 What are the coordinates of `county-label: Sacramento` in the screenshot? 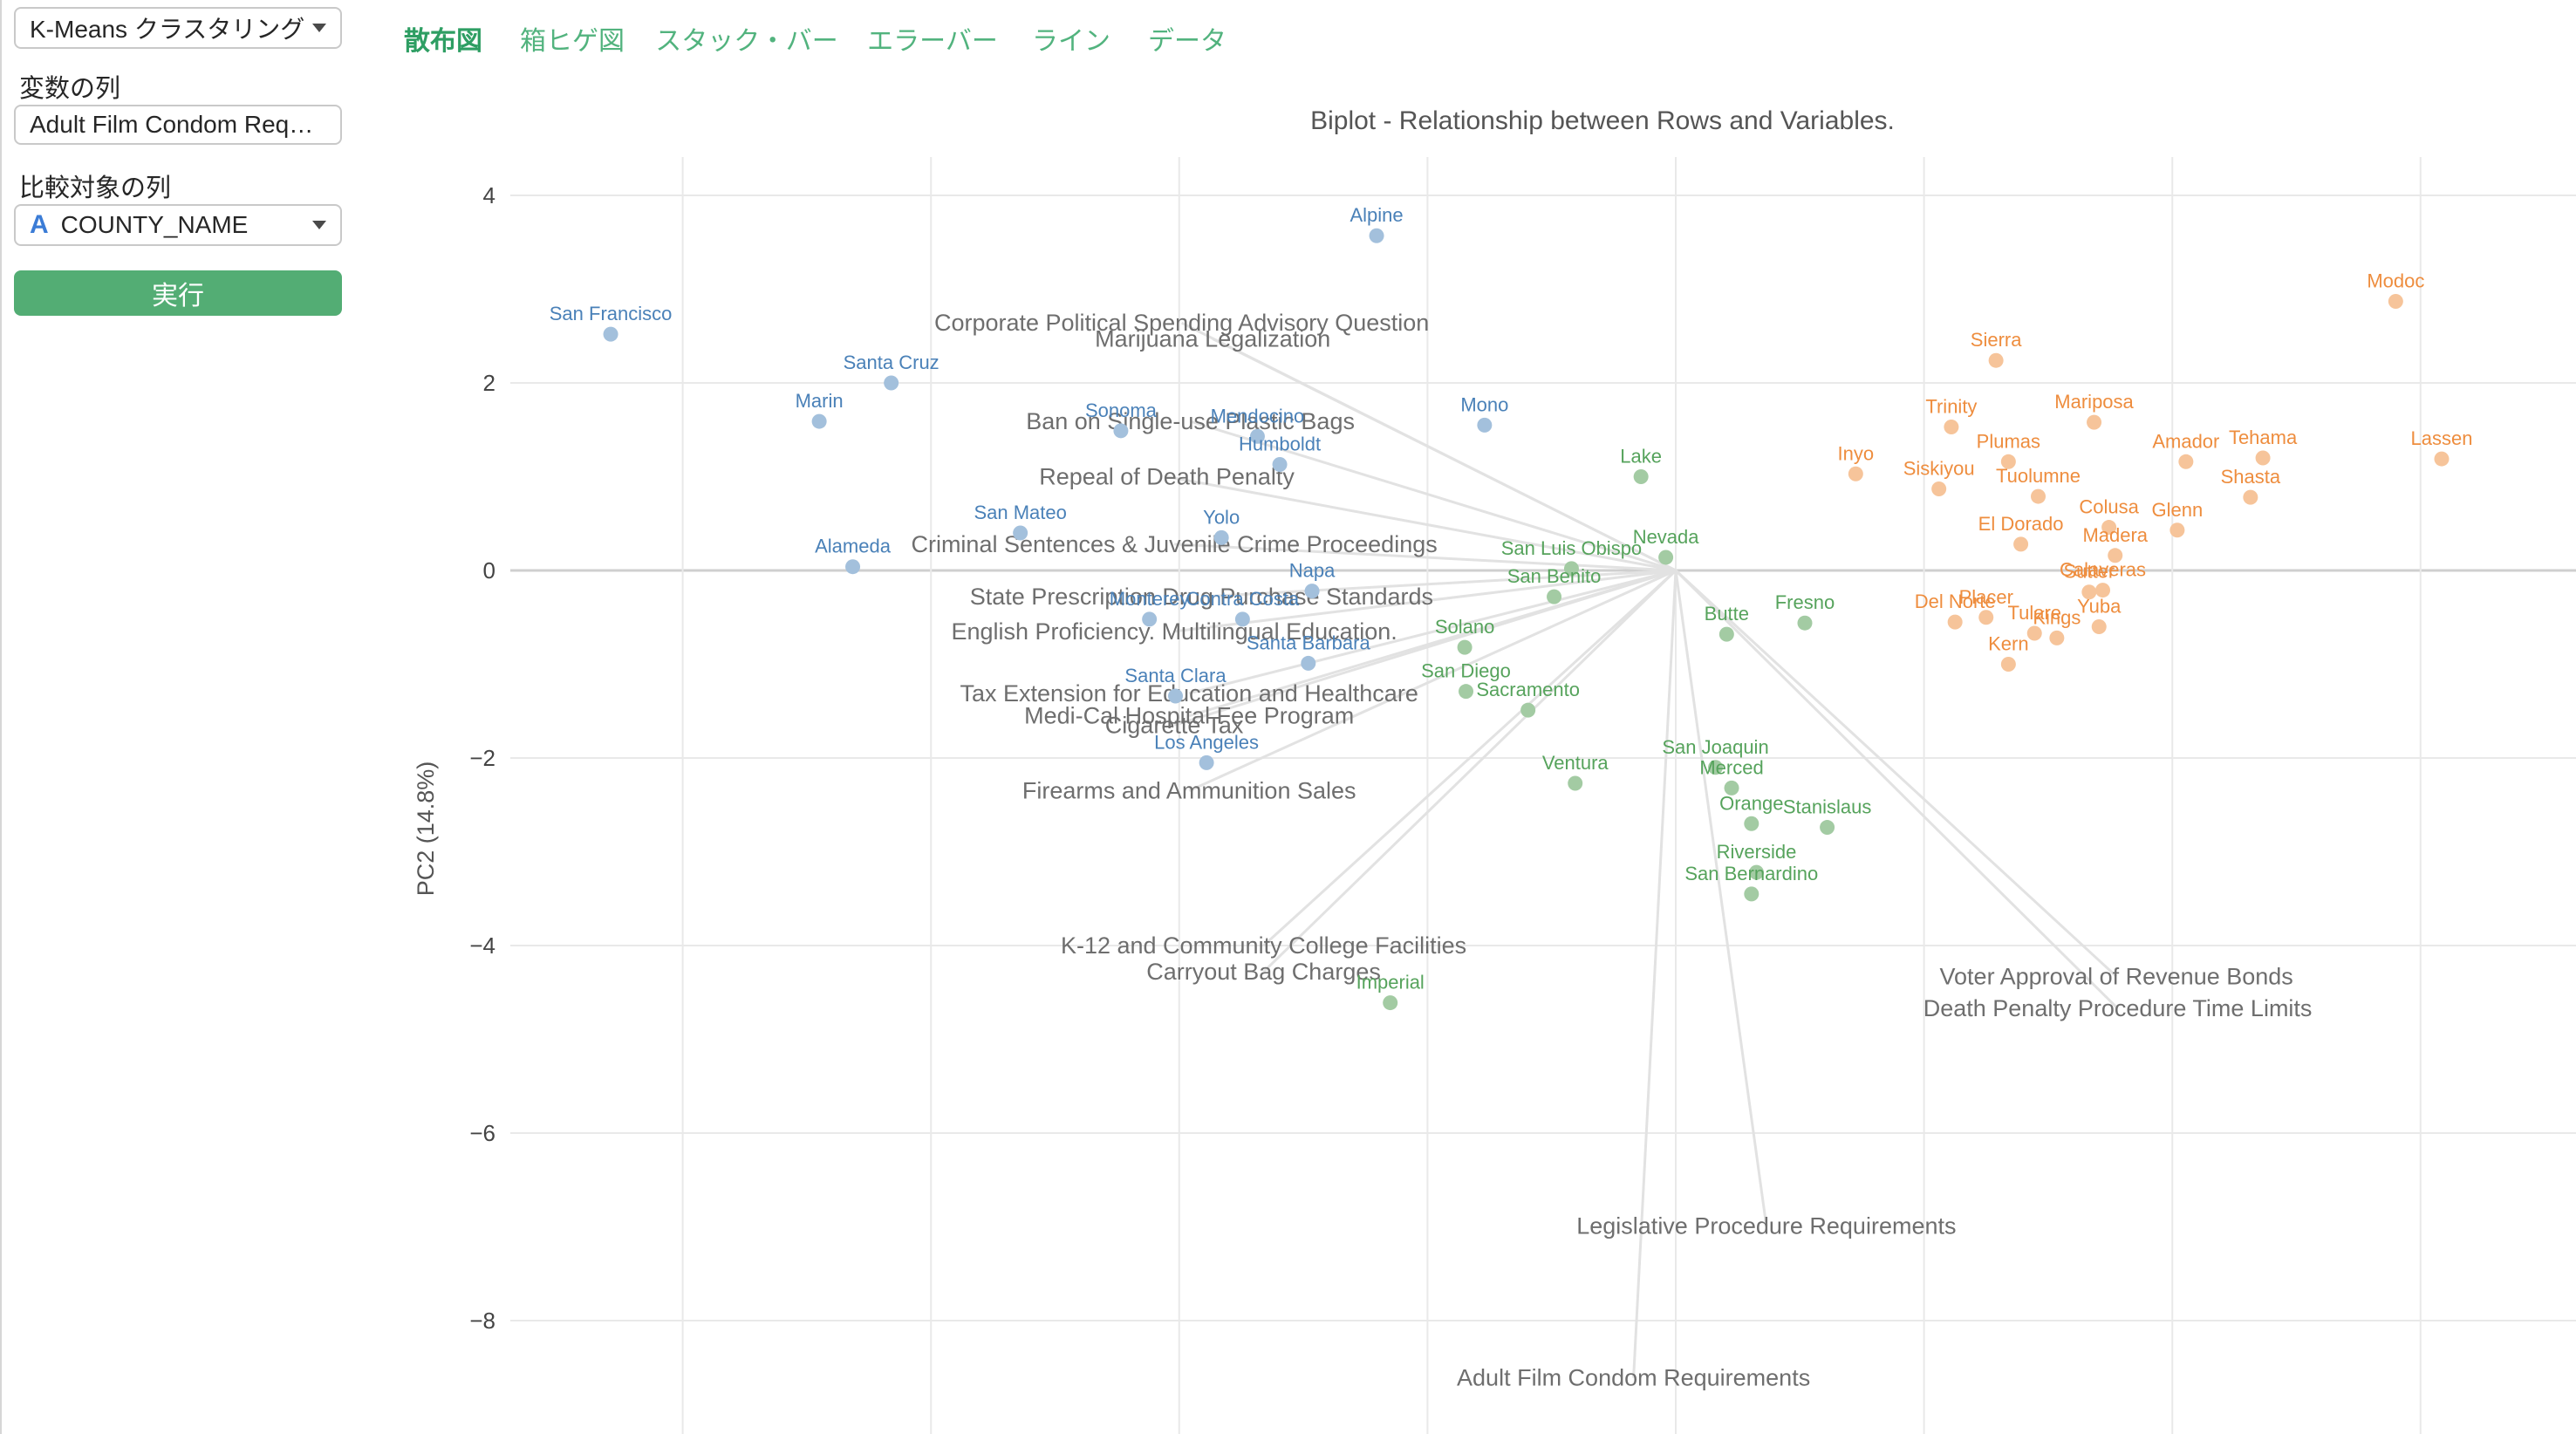 It's located at (1528, 689).